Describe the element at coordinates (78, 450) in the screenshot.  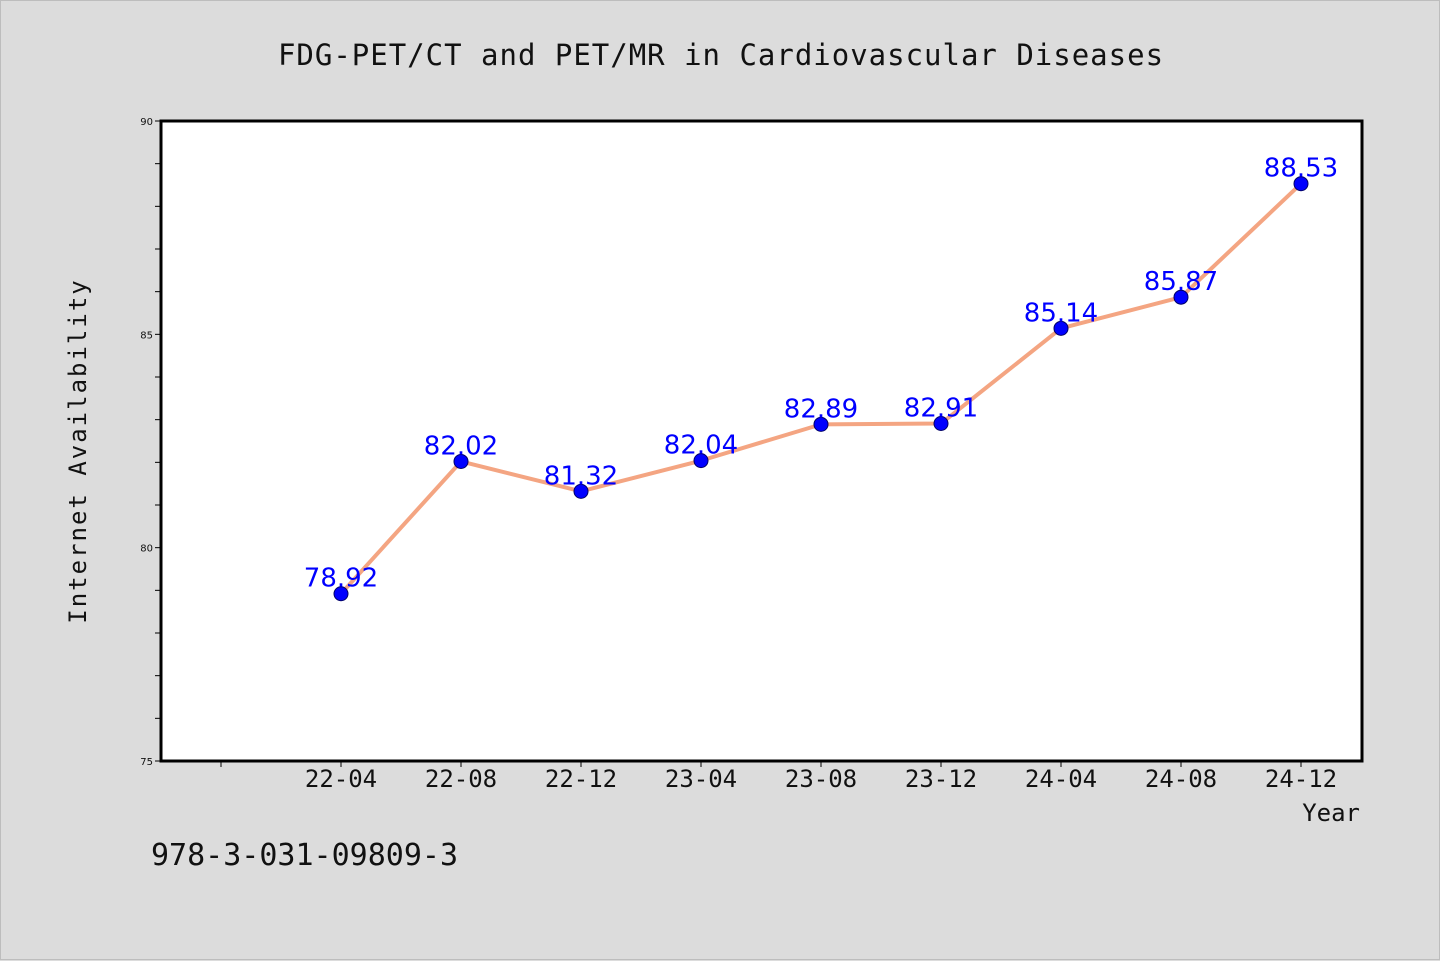
I see `y-axis-label: Internet Availability` at that location.